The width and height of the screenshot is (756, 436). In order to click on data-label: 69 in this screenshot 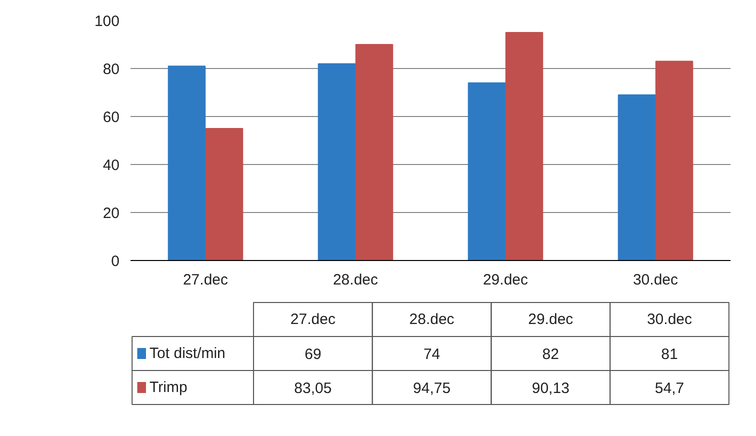, I will do `click(313, 354)`.